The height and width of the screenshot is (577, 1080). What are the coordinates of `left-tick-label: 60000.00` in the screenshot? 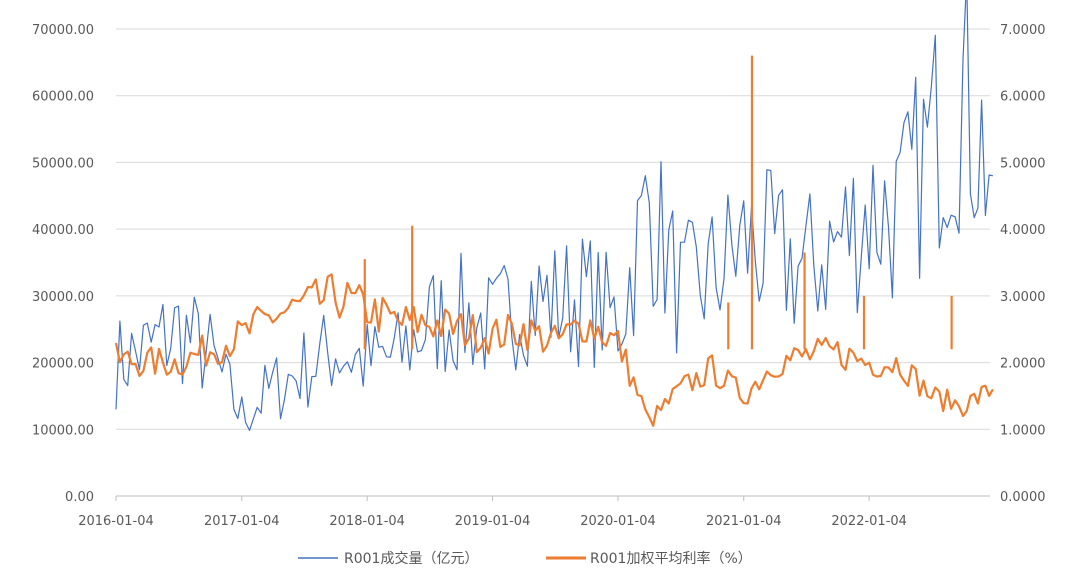 It's located at (63, 97).